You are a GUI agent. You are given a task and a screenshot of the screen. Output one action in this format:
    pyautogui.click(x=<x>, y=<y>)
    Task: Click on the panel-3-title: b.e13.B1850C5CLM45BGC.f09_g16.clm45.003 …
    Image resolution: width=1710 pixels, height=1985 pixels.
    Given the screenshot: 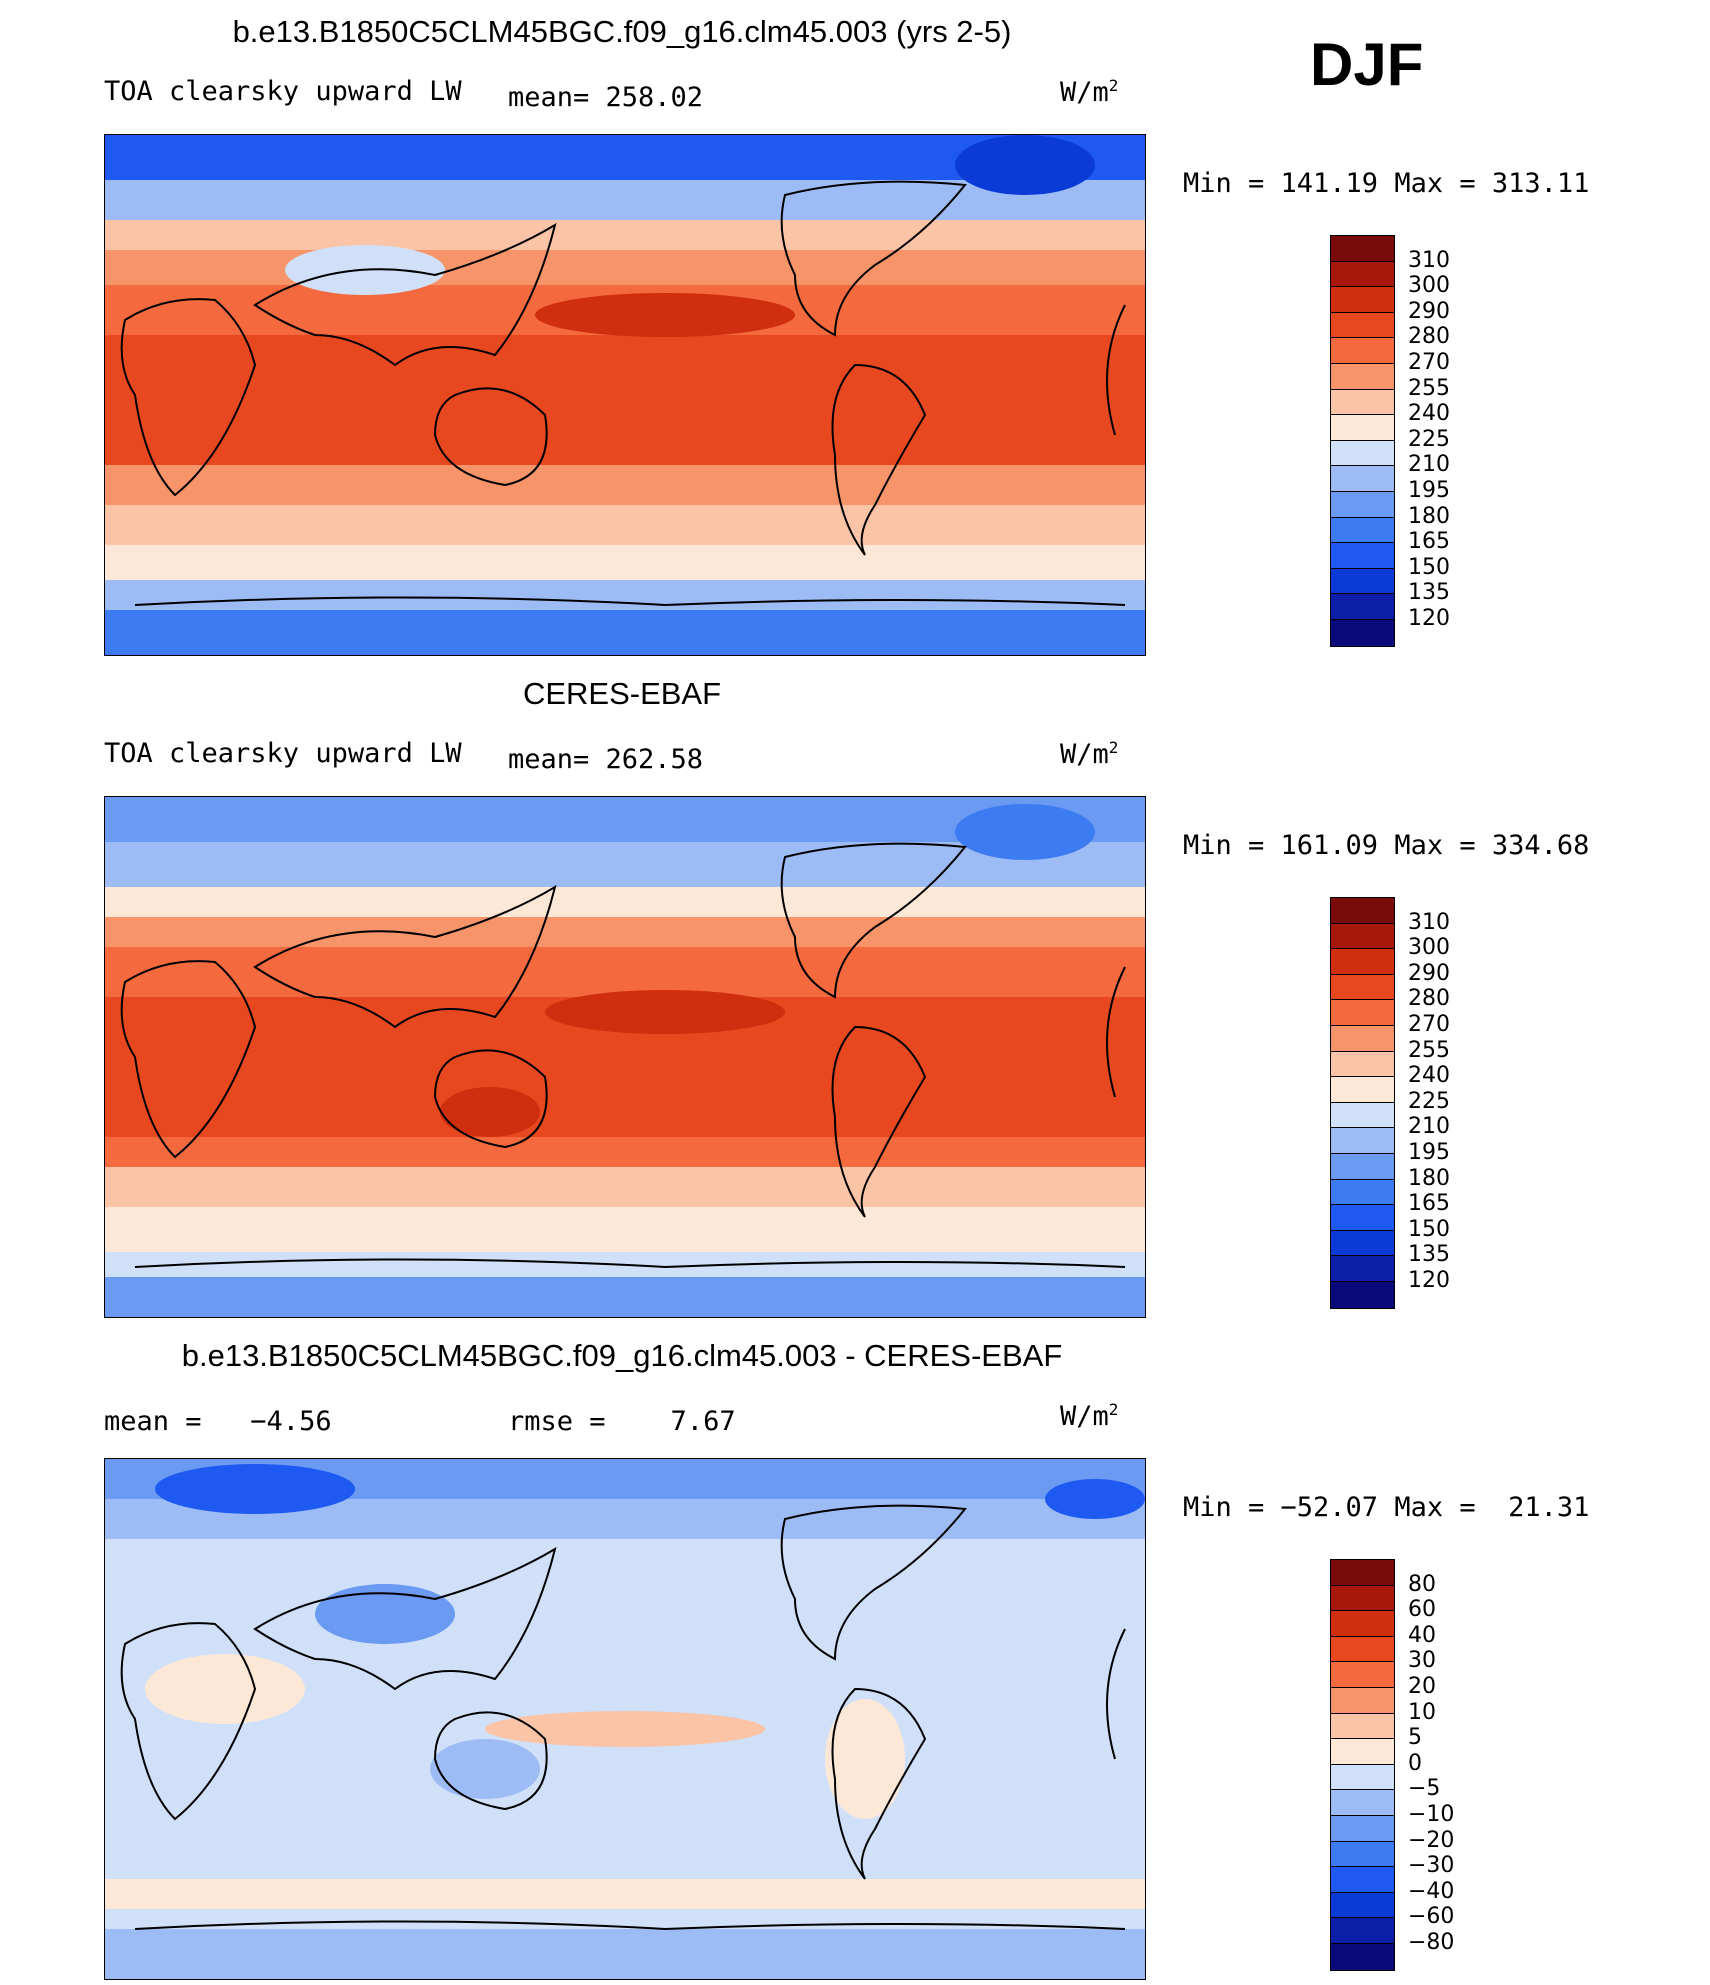 What is the action you would take?
    pyautogui.click(x=622, y=1355)
    